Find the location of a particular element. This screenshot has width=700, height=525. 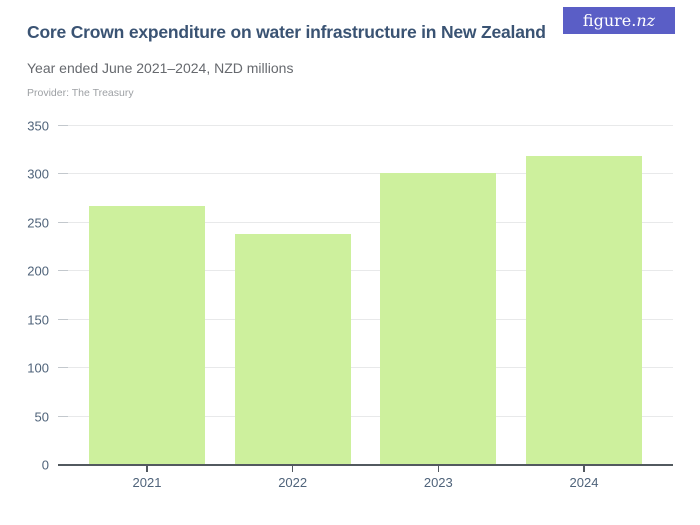

x-axis-cell-2022: 2022 is located at coordinates (293, 478).